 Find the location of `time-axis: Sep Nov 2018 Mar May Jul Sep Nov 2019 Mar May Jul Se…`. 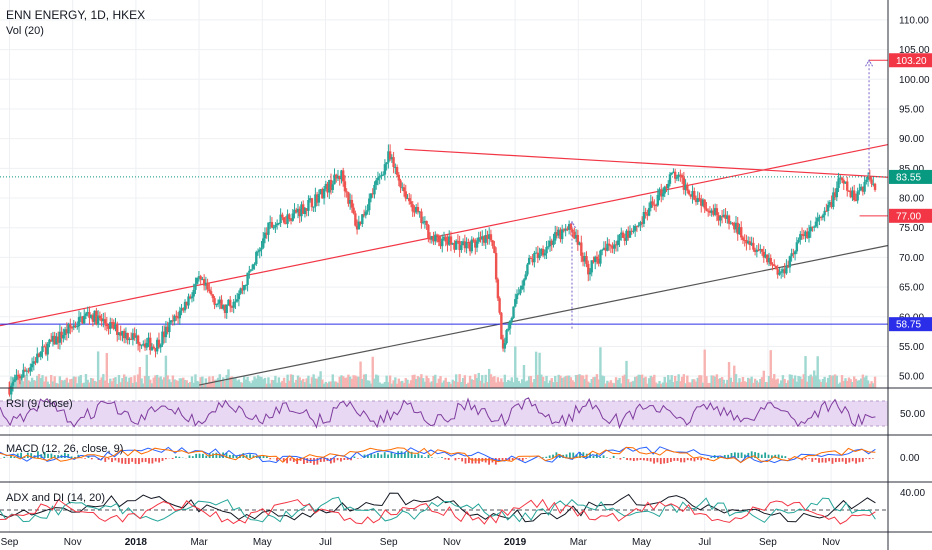

time-axis: Sep Nov 2018 Mar May Jul Sep Nov 2019 Mar May Jul Se… is located at coordinates (420, 542).